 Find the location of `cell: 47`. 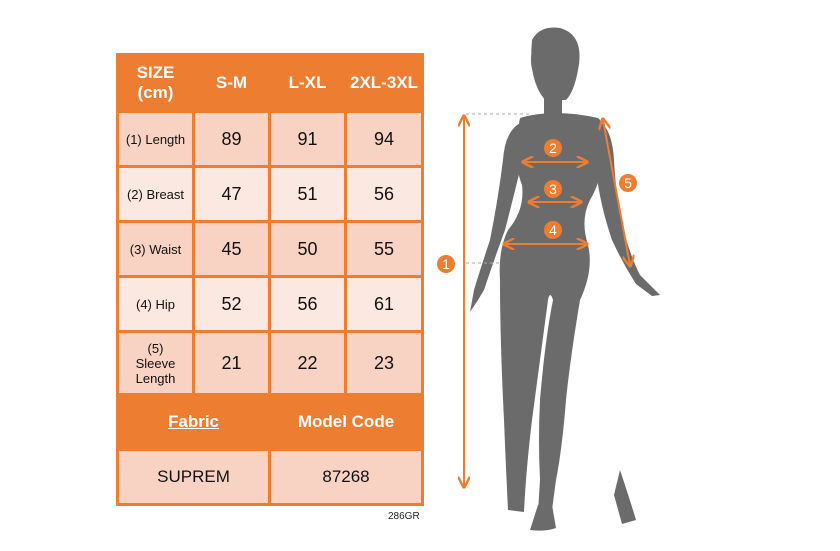

cell: 47 is located at coordinates (231, 194).